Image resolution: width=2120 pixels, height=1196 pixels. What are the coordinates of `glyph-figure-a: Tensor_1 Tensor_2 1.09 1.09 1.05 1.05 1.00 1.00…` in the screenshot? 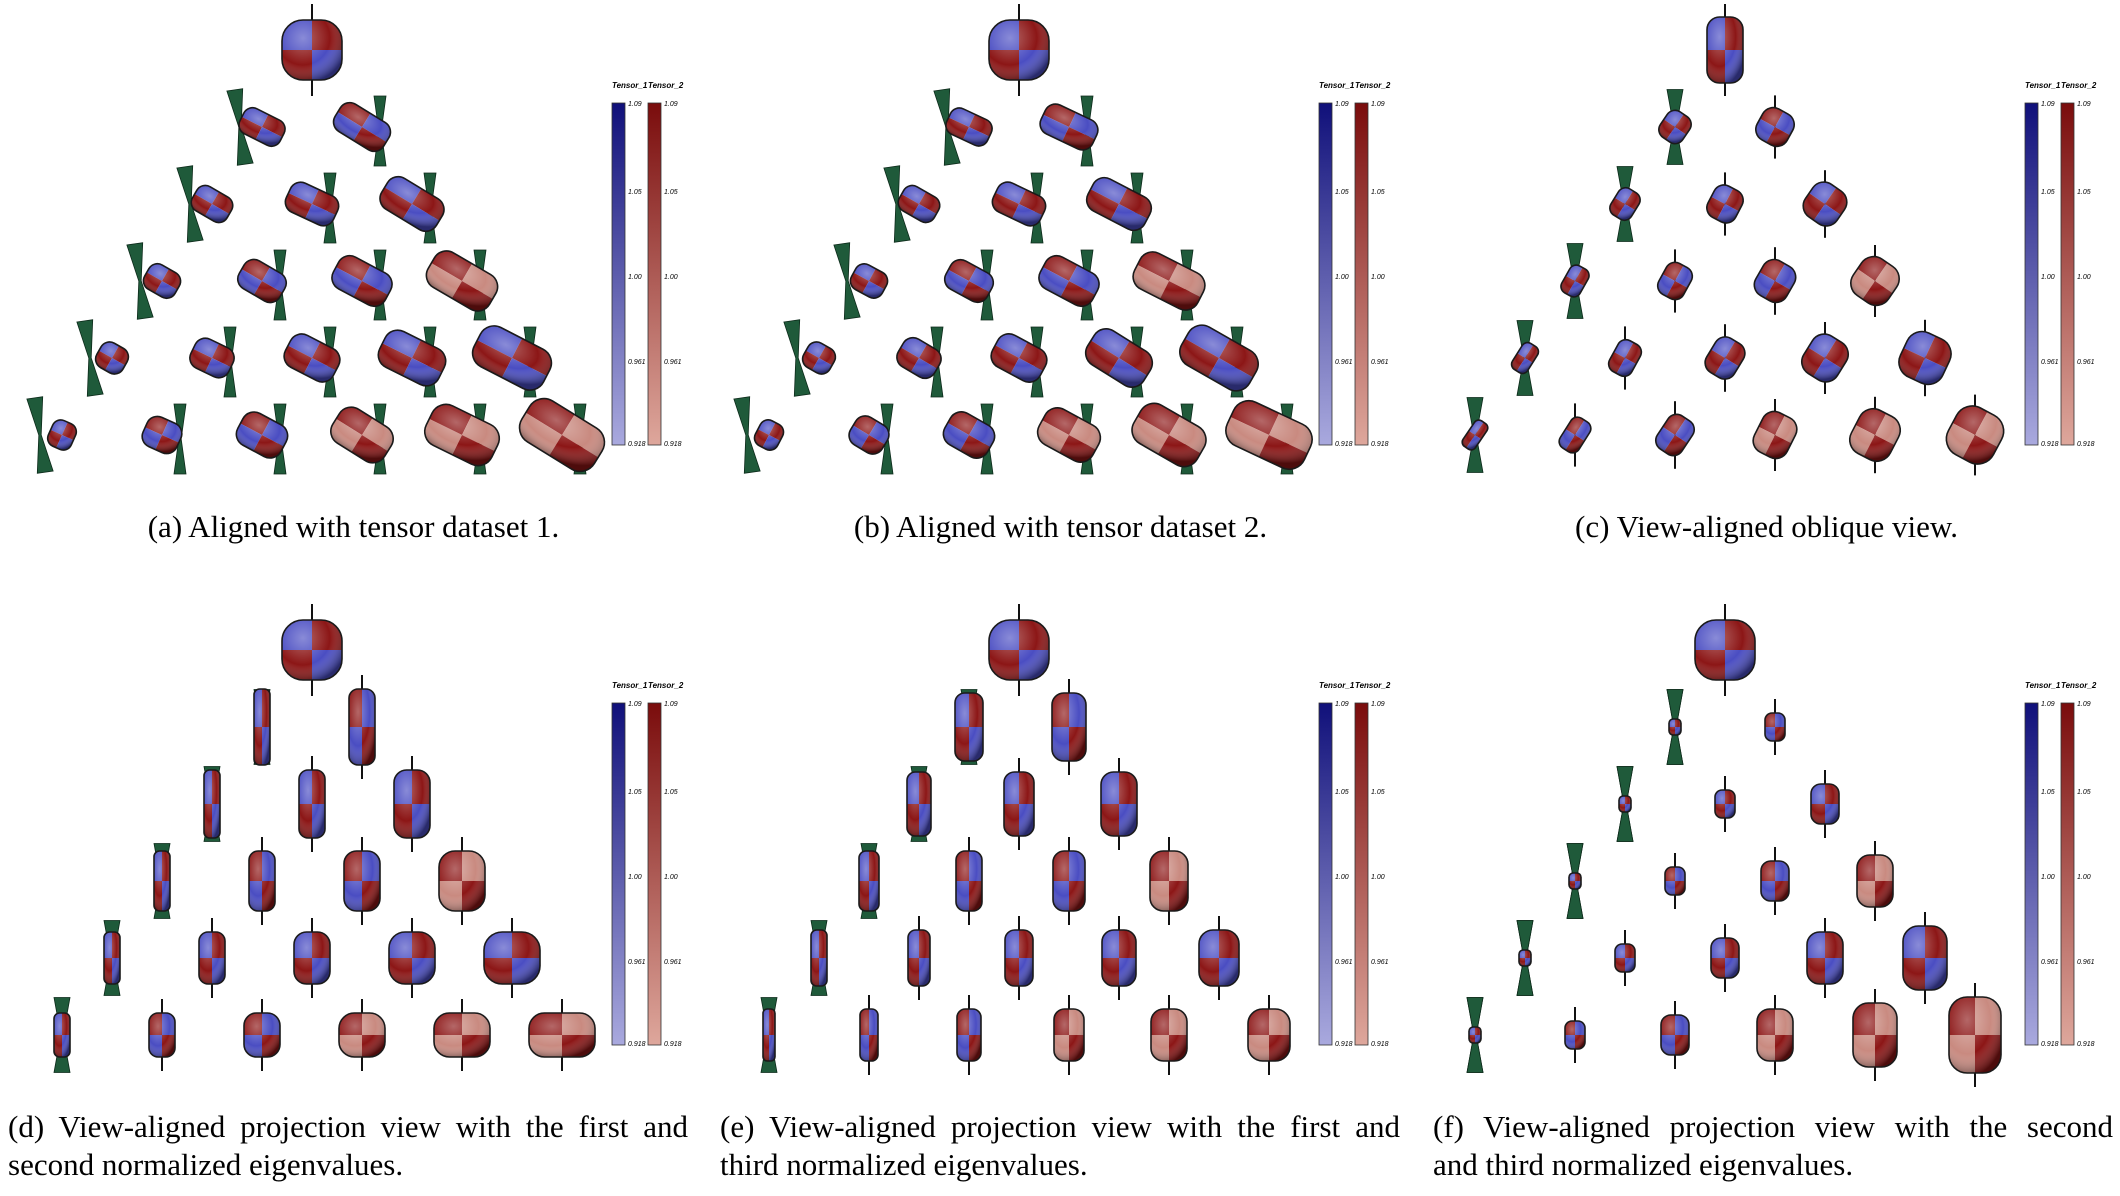 It's located at (355, 241).